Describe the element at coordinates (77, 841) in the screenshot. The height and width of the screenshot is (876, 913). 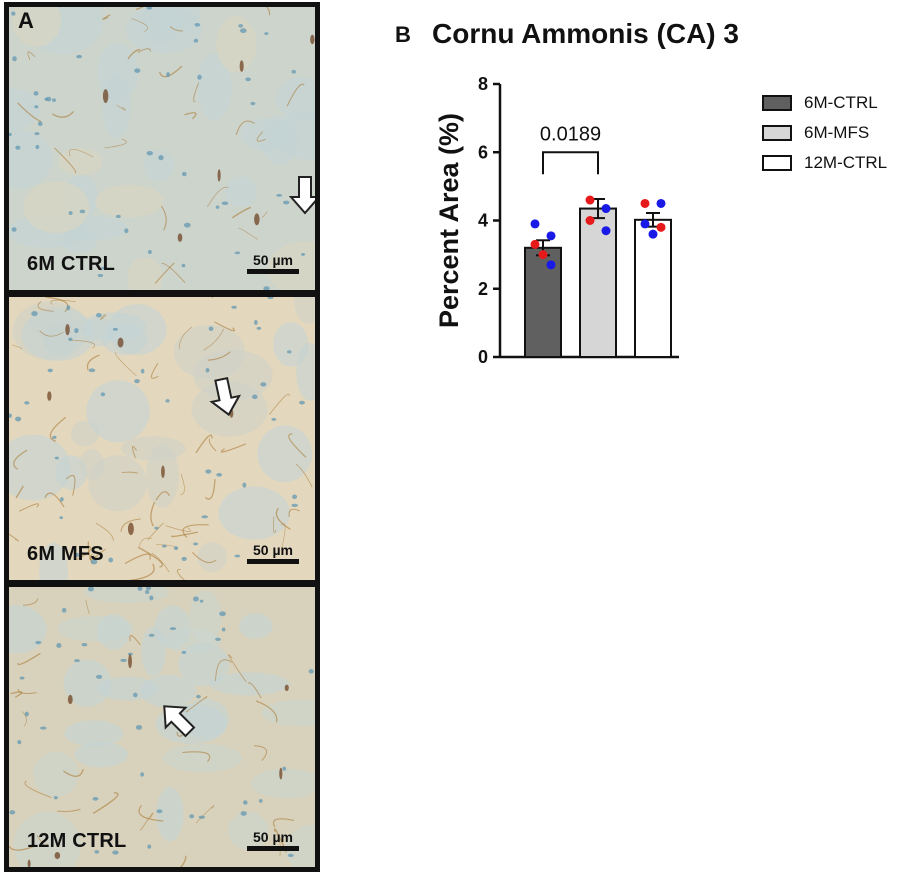
I see `micrograph-label: 12M CTRL` at that location.